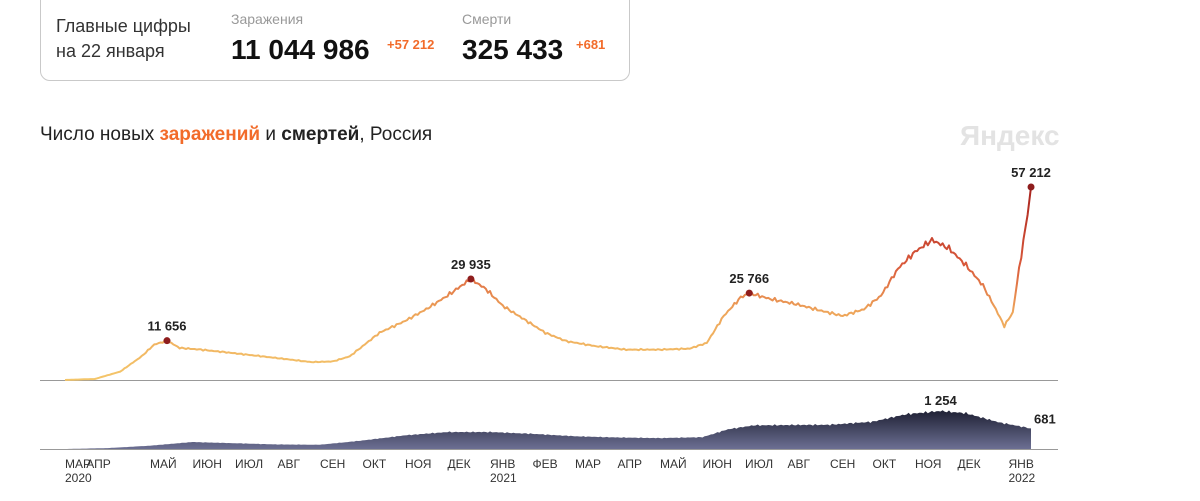  Describe the element at coordinates (471, 264) in the screenshot. I see `infections-peak-label: 29 935` at that location.